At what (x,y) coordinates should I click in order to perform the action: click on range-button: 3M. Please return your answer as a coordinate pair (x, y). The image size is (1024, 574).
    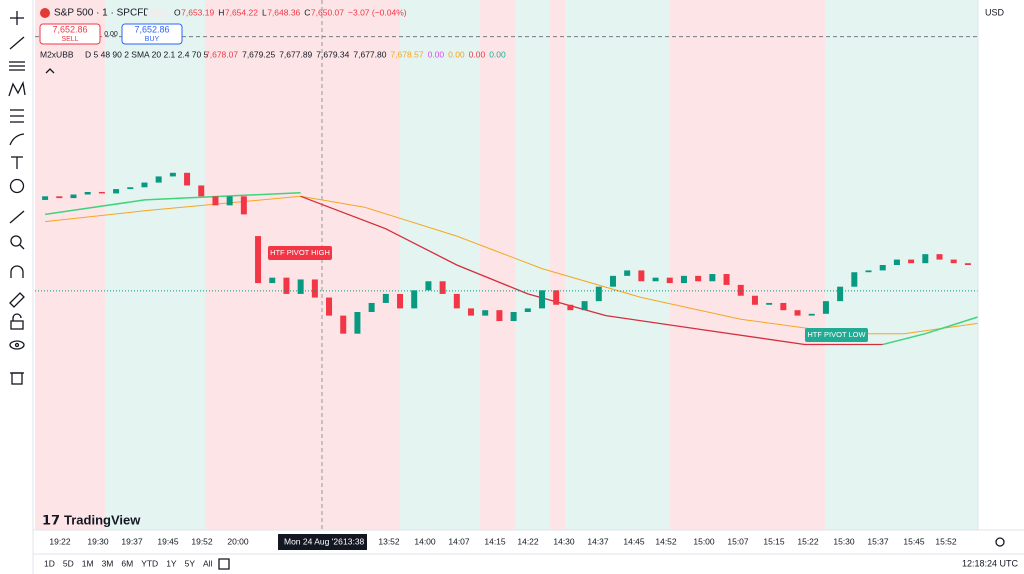
    Looking at the image, I should click on (108, 563).